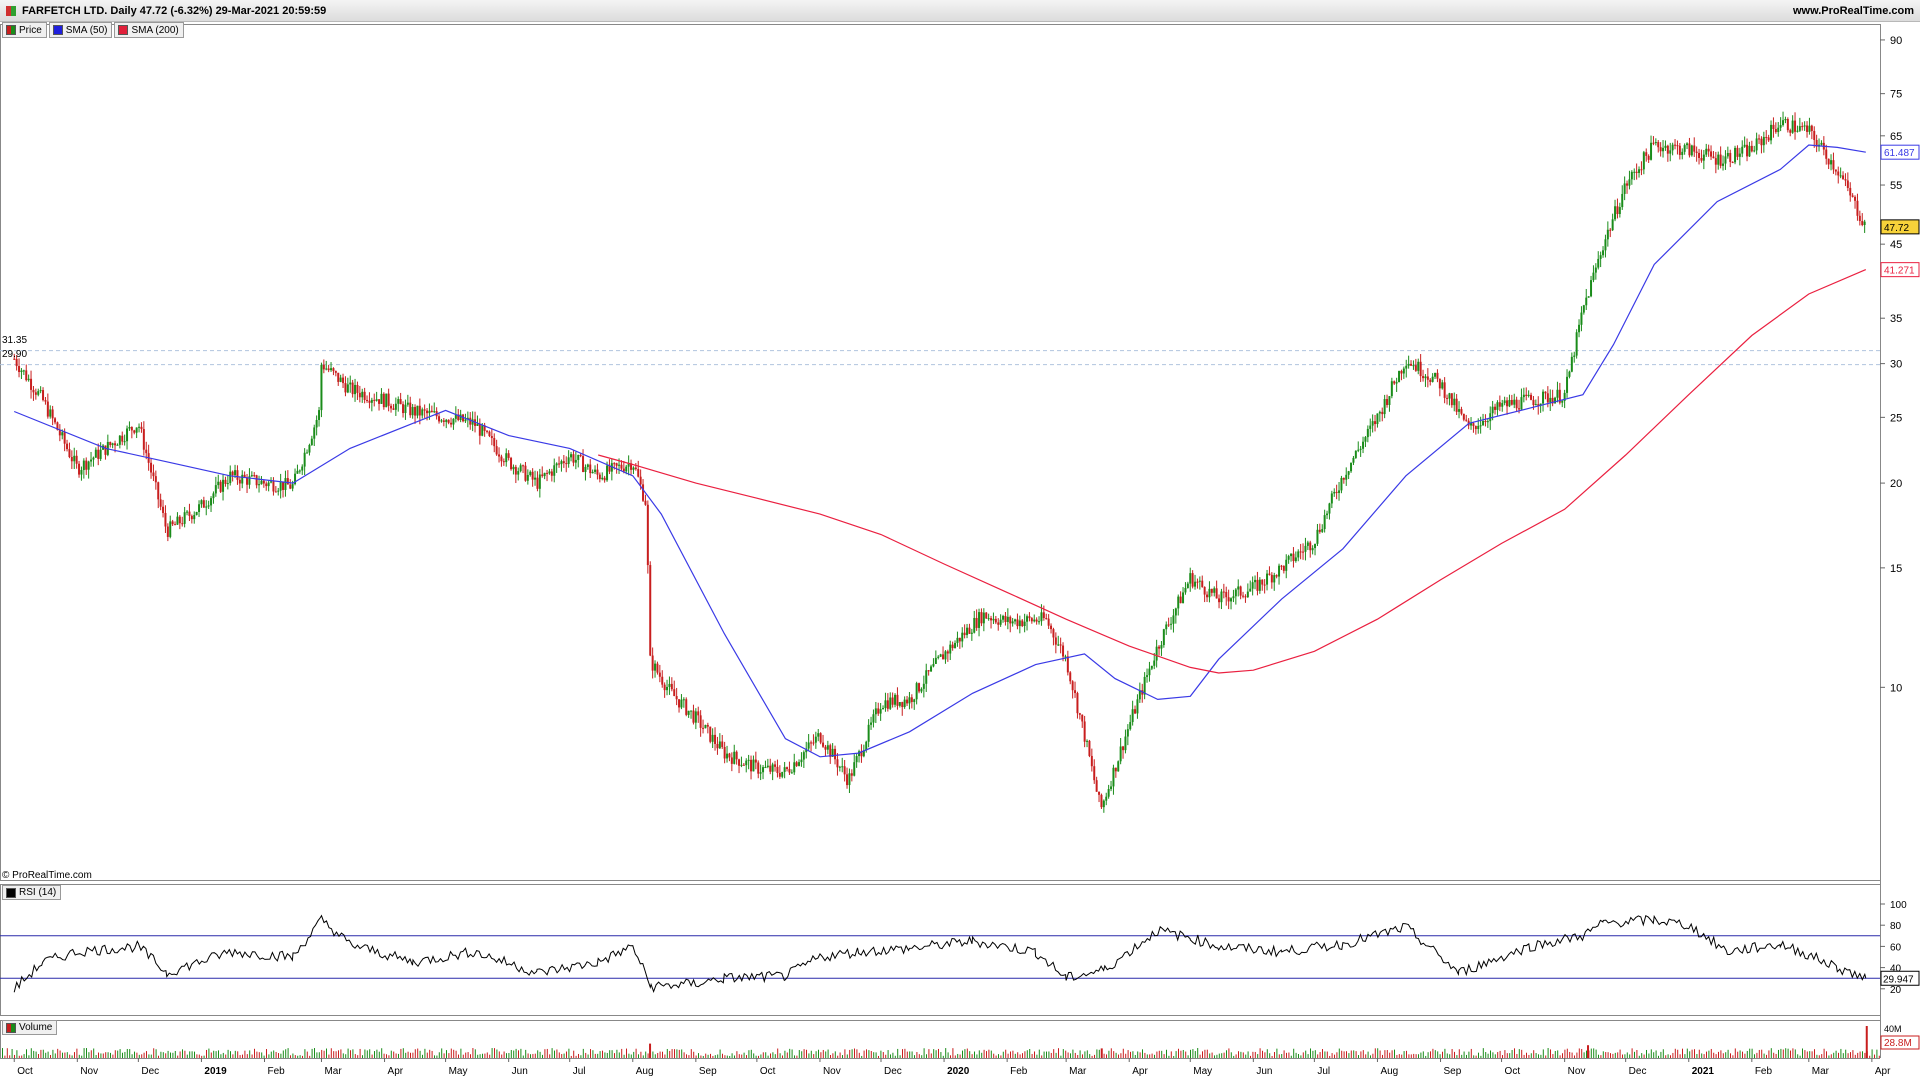 The image size is (1920, 1080). What do you see at coordinates (24, 30) in the screenshot?
I see `legend-price: Price` at bounding box center [24, 30].